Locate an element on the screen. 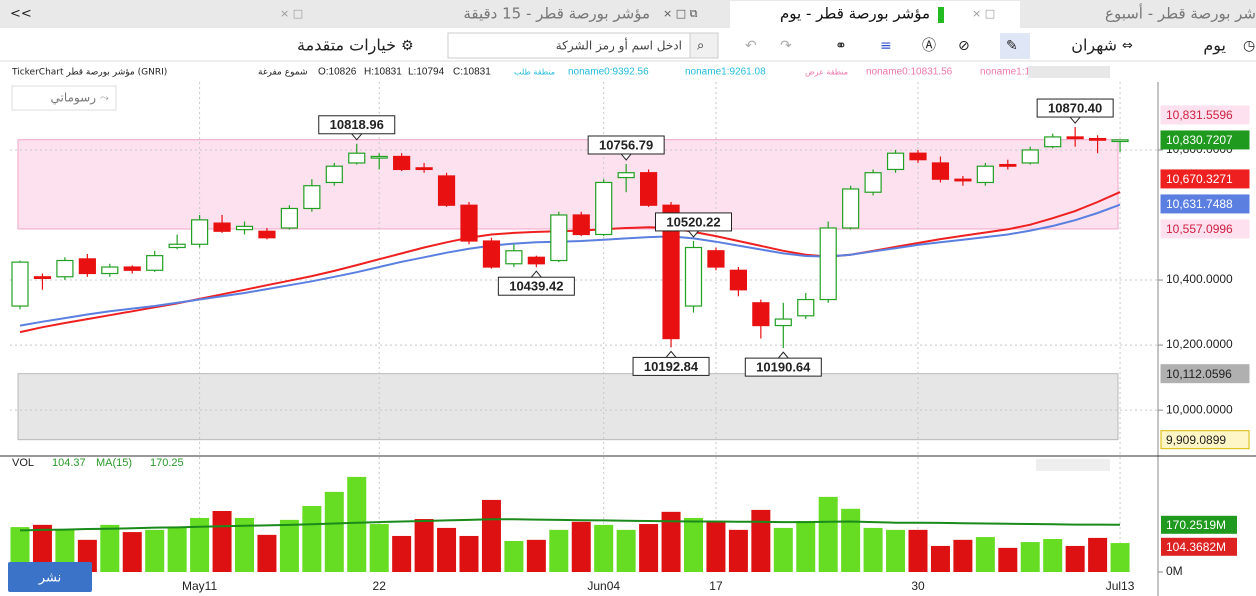 The width and height of the screenshot is (1256, 596). x-tick-label: May11 is located at coordinates (199, 586).